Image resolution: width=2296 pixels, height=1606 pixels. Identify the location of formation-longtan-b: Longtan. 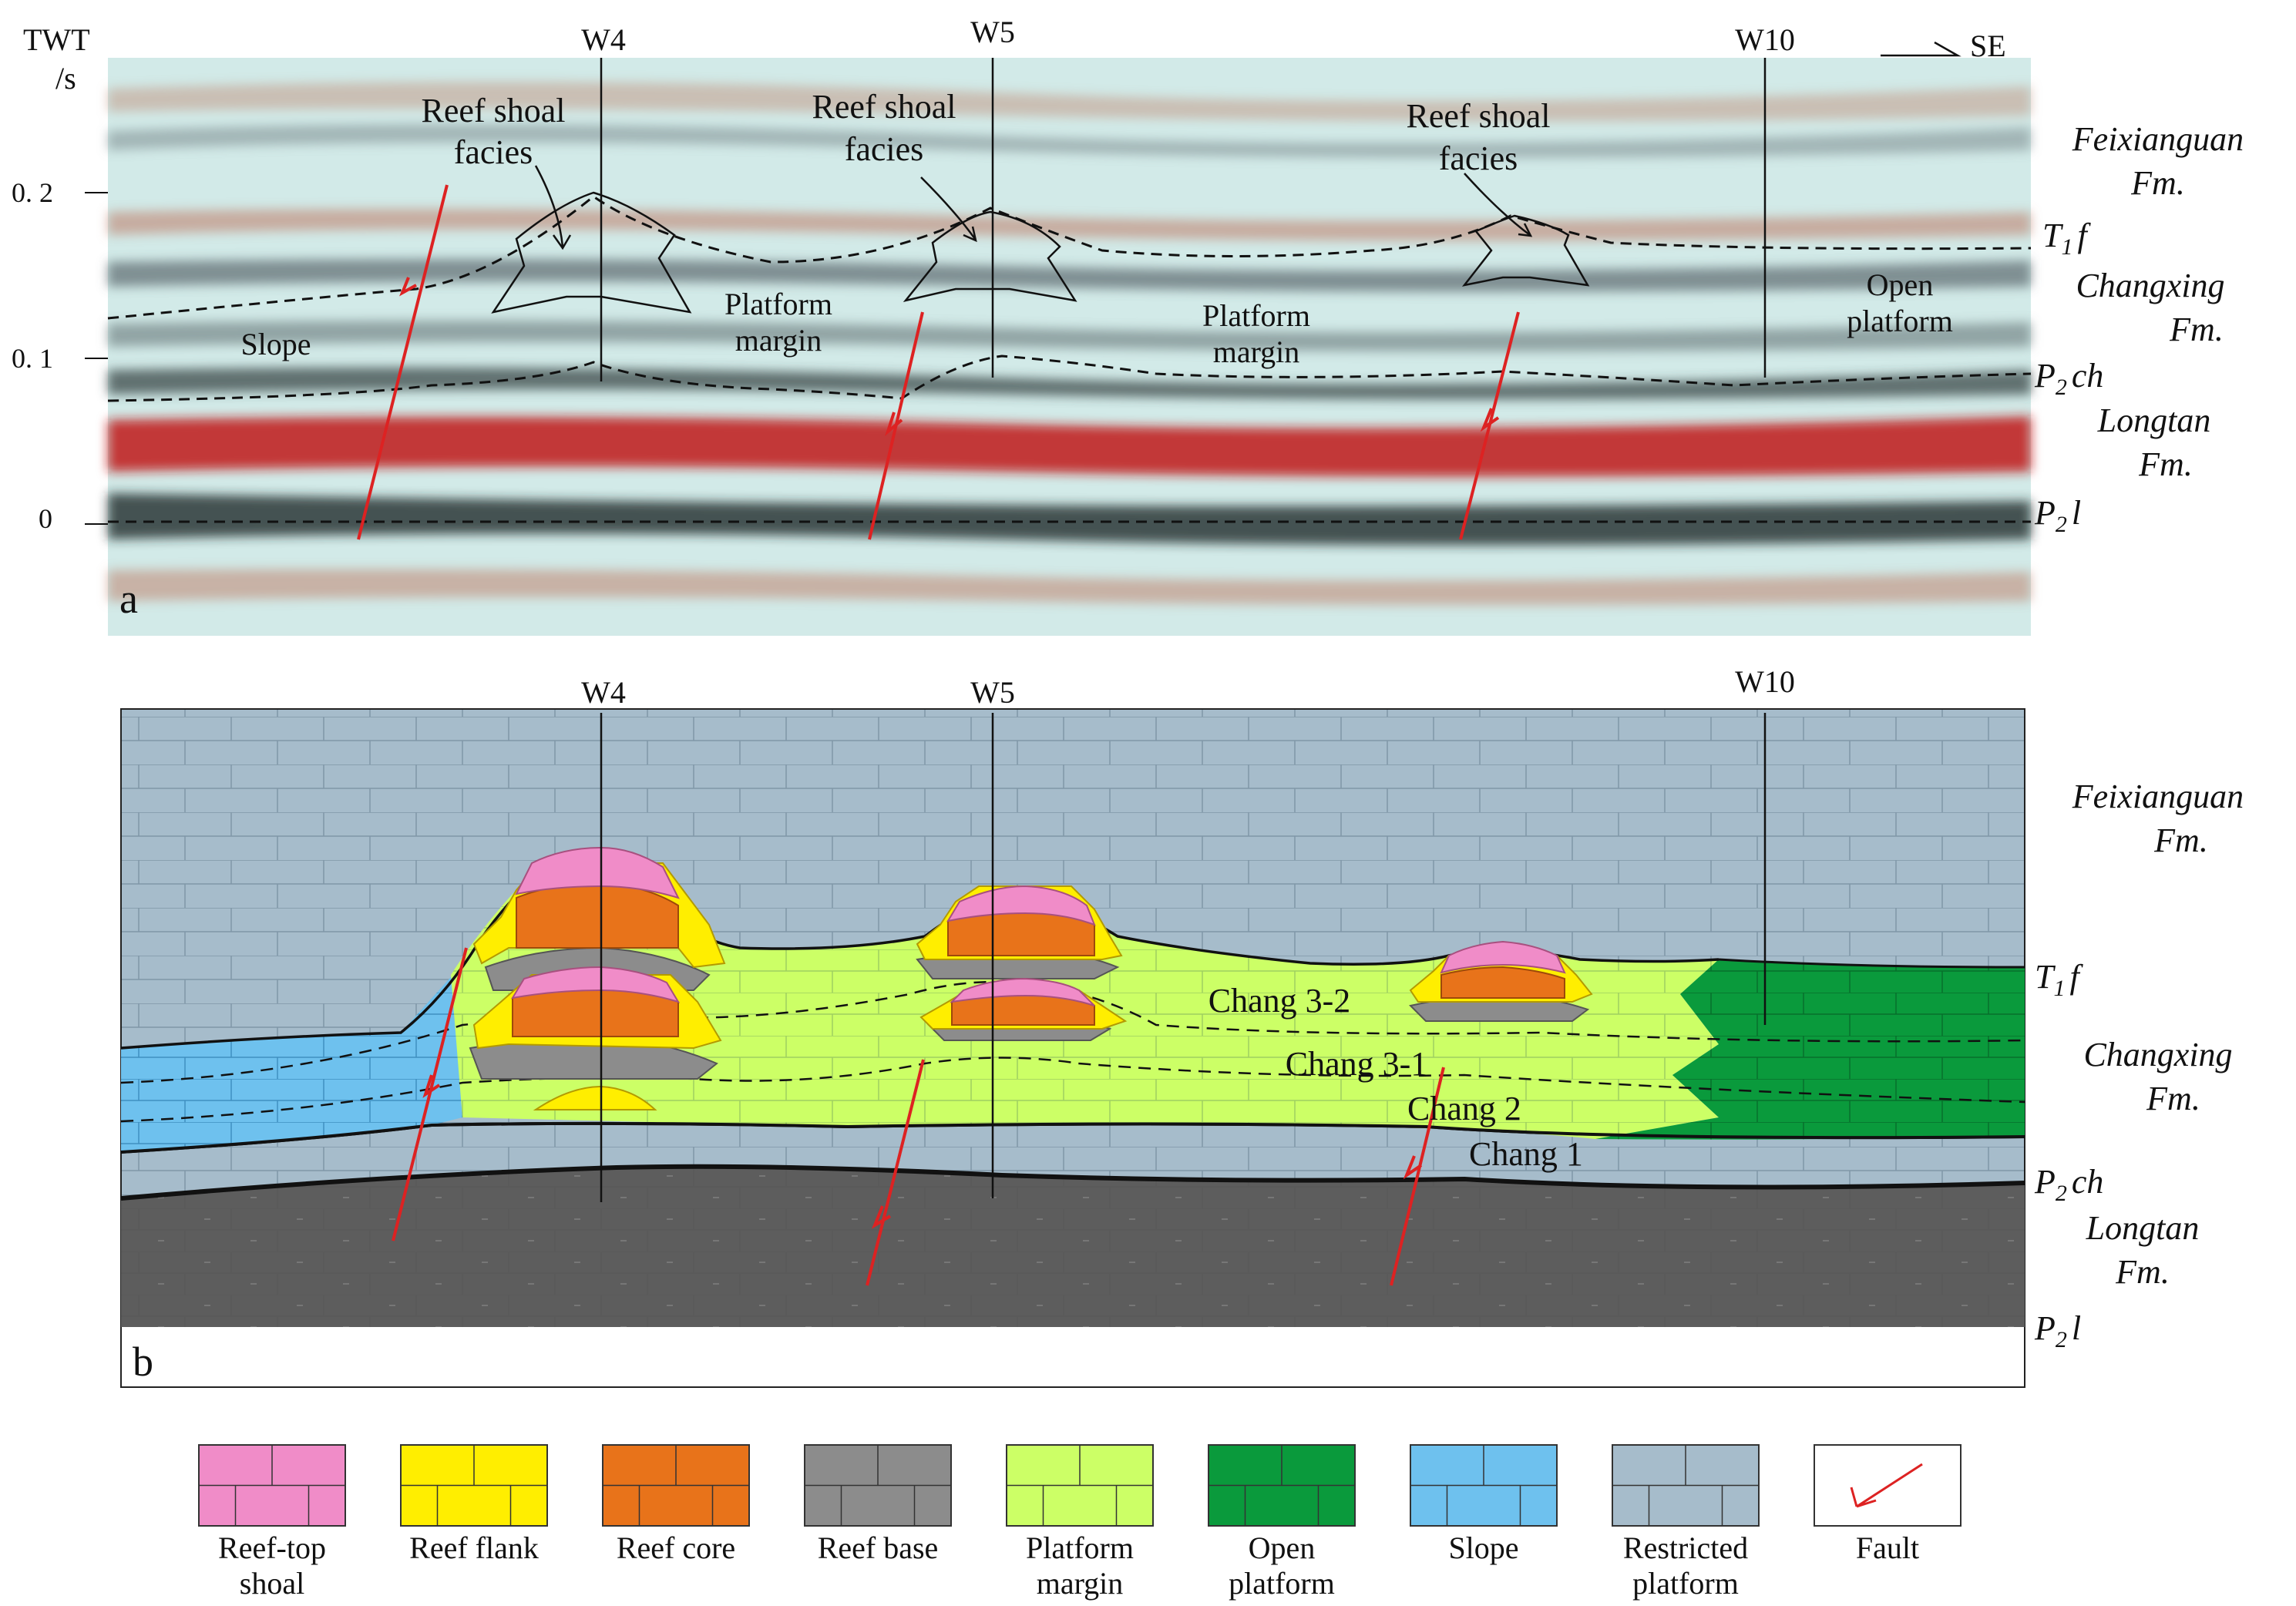
(2143, 1228).